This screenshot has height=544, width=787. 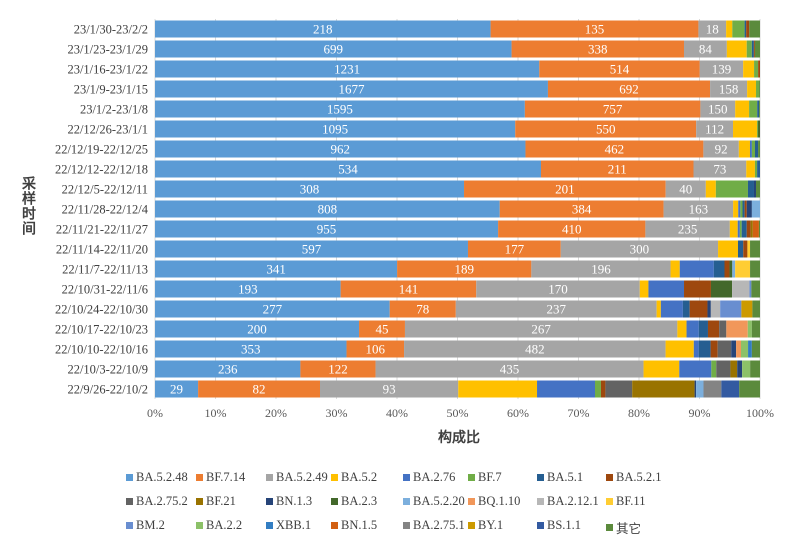 I want to click on data-label: 18, so click(x=712, y=29).